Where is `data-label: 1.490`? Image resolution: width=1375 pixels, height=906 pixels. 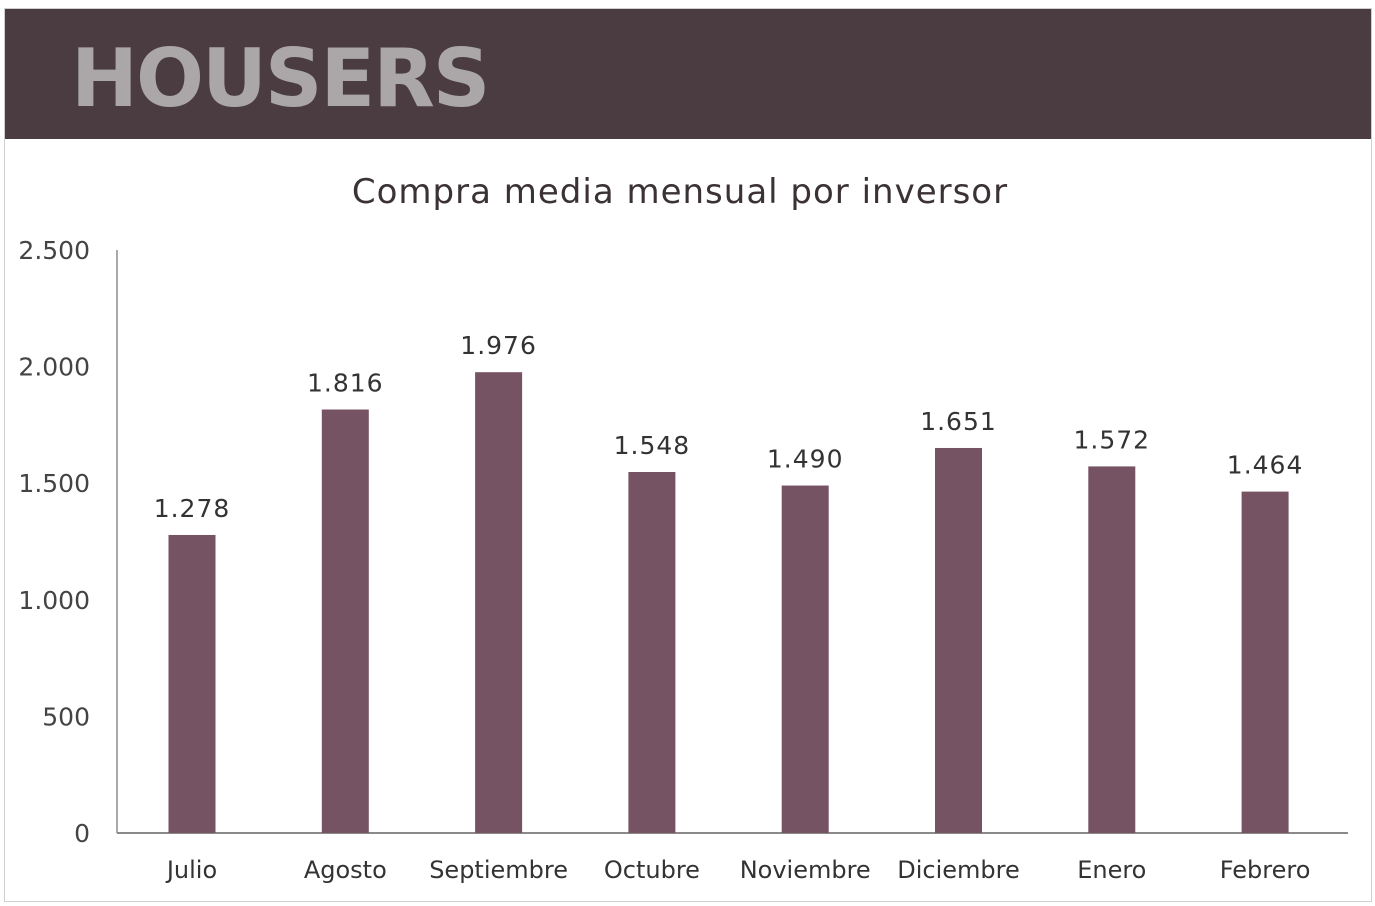 data-label: 1.490 is located at coordinates (805, 459).